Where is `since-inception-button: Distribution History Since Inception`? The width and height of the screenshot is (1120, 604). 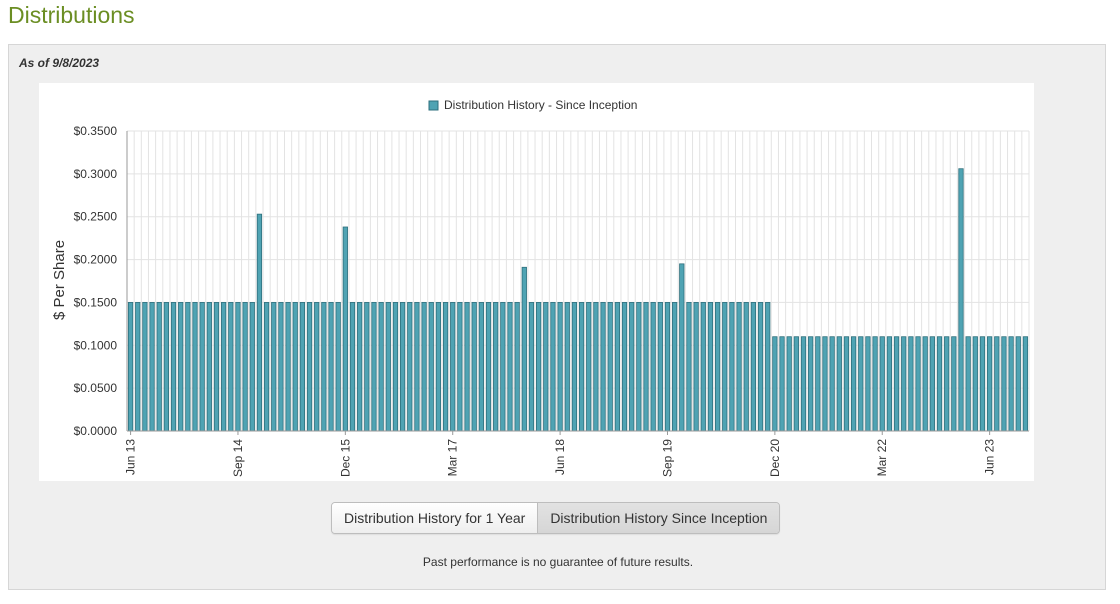 since-inception-button: Distribution History Since Inception is located at coordinates (658, 518).